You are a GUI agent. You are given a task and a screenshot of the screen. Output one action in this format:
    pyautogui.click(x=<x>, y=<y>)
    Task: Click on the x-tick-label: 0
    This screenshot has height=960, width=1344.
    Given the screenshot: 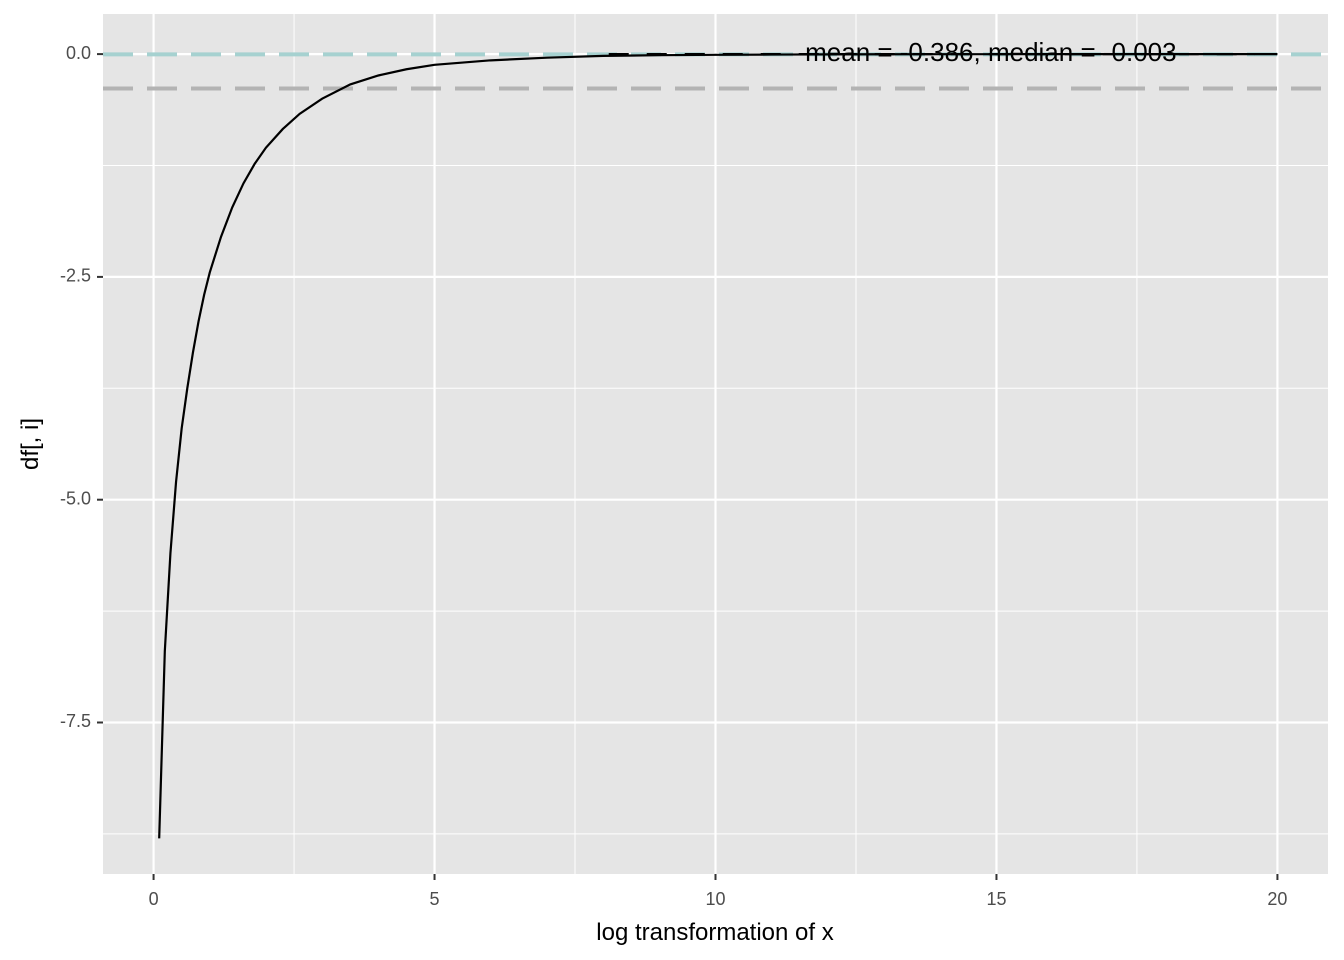 What is the action you would take?
    pyautogui.click(x=154, y=899)
    